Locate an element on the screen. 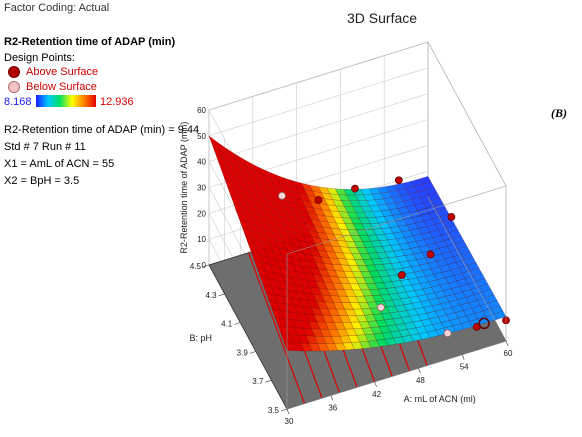  z-tick-label: 20 is located at coordinates (201, 213).